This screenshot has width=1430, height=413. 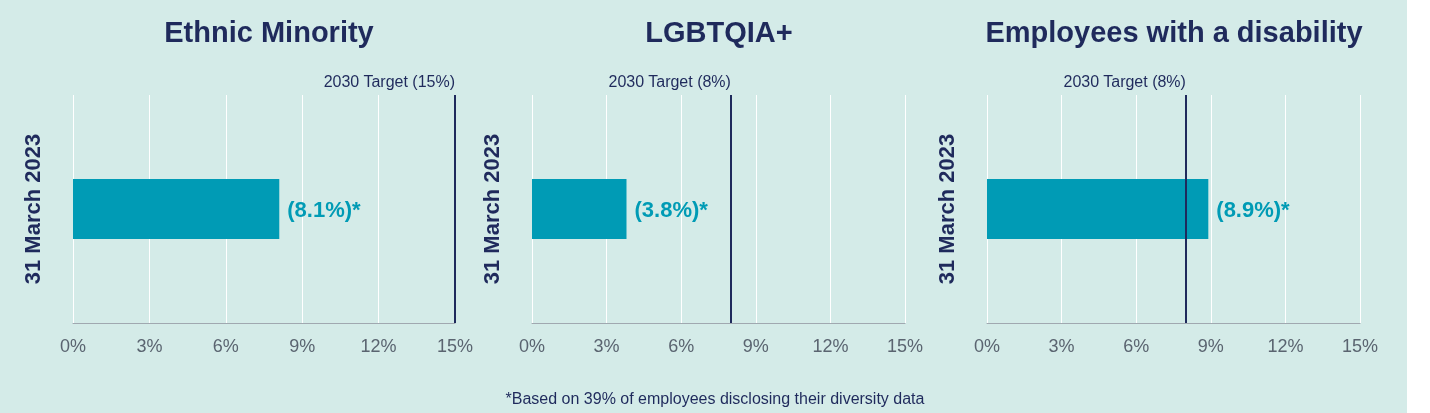 I want to click on data-label: (8.1%)*, so click(x=324, y=209).